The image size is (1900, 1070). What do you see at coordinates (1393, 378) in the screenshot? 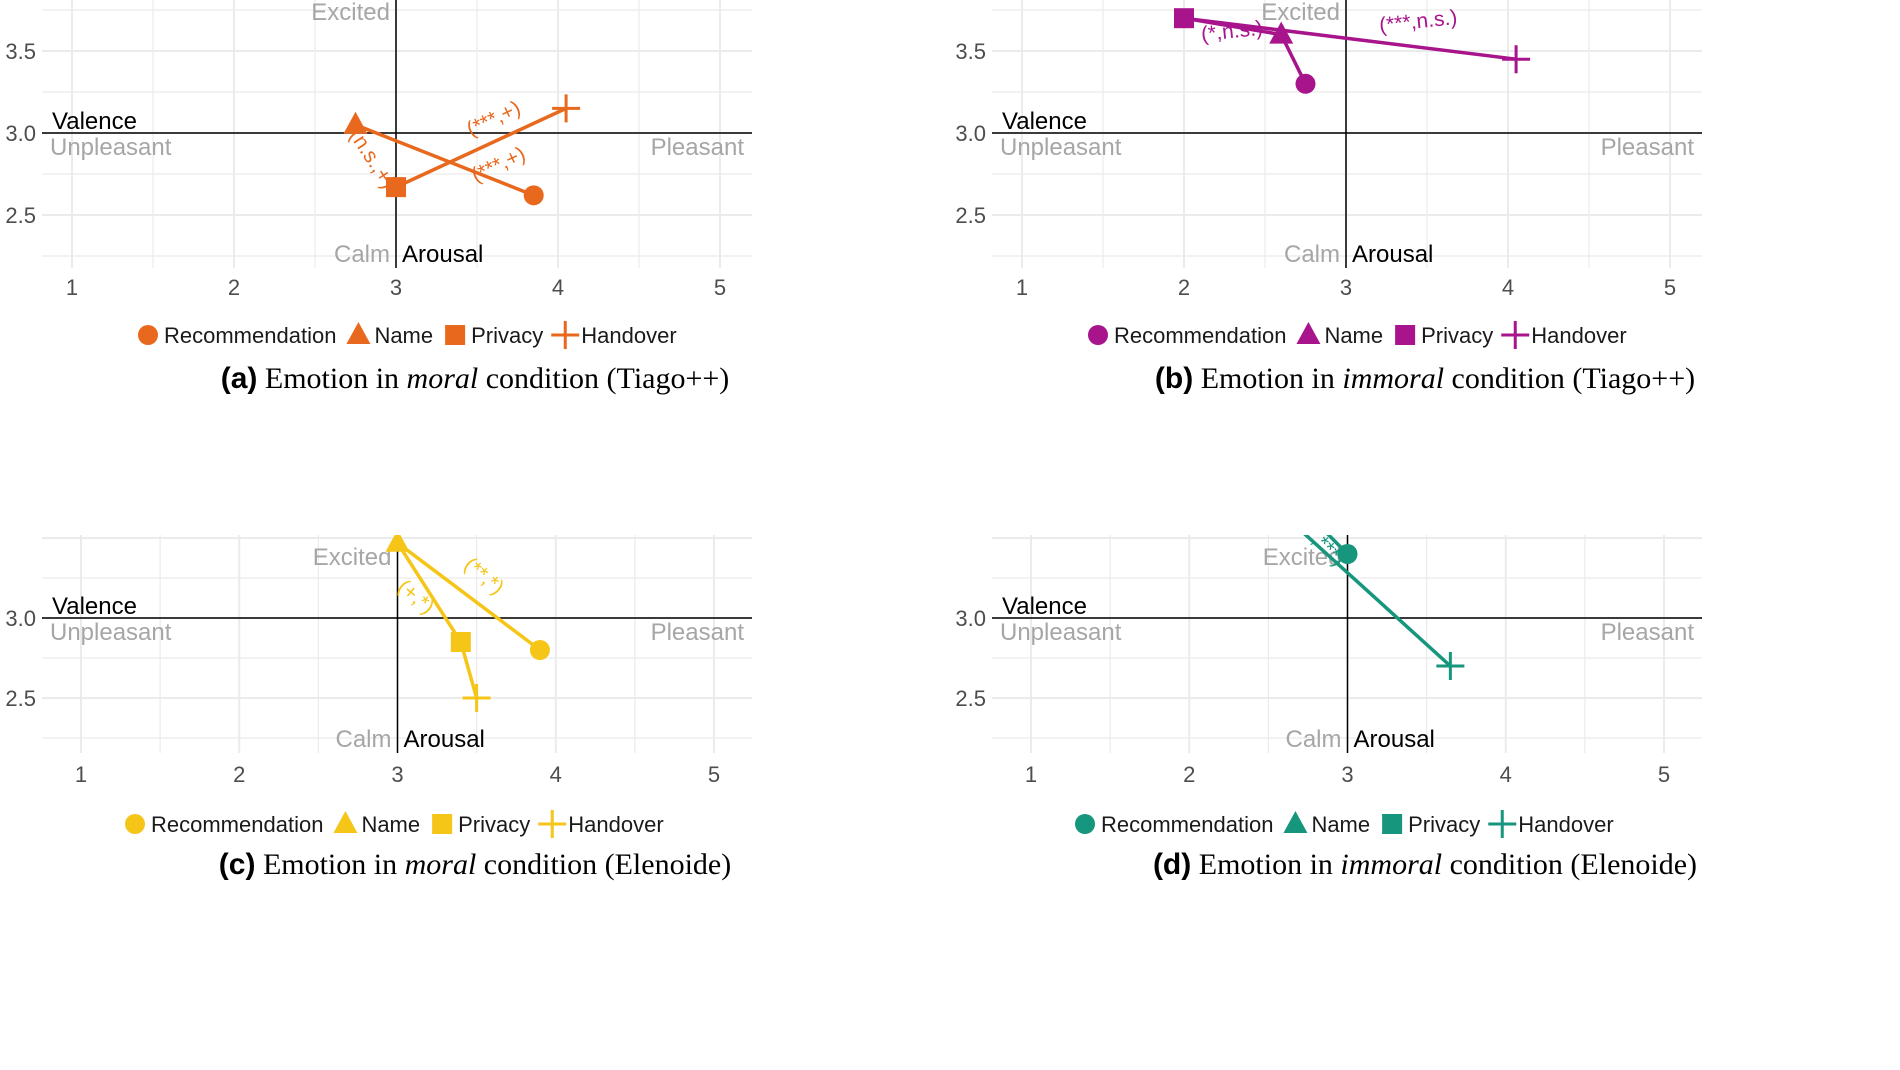
I see `caption-condition: immoral` at bounding box center [1393, 378].